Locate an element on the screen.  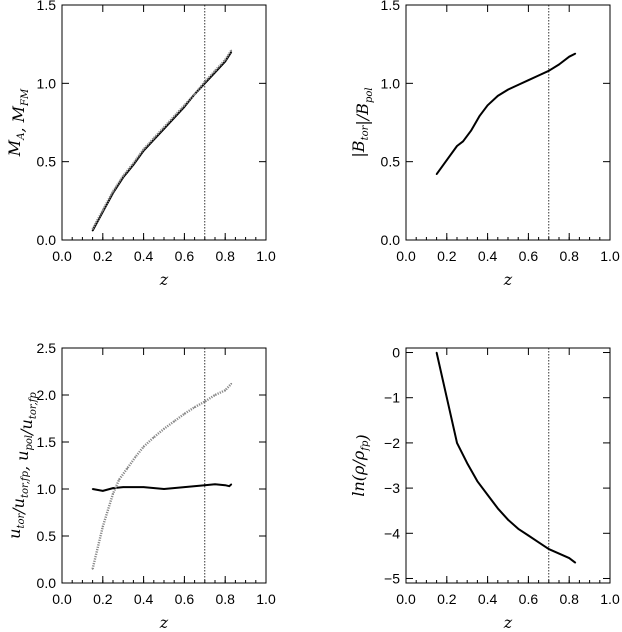
y-tick-label: −3 is located at coordinates (392, 488).